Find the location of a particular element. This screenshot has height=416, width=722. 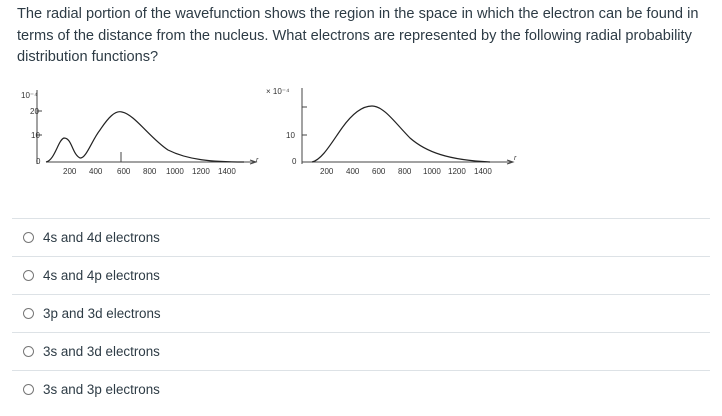

plot-1-xtick-1000: 1000 is located at coordinates (175, 171).